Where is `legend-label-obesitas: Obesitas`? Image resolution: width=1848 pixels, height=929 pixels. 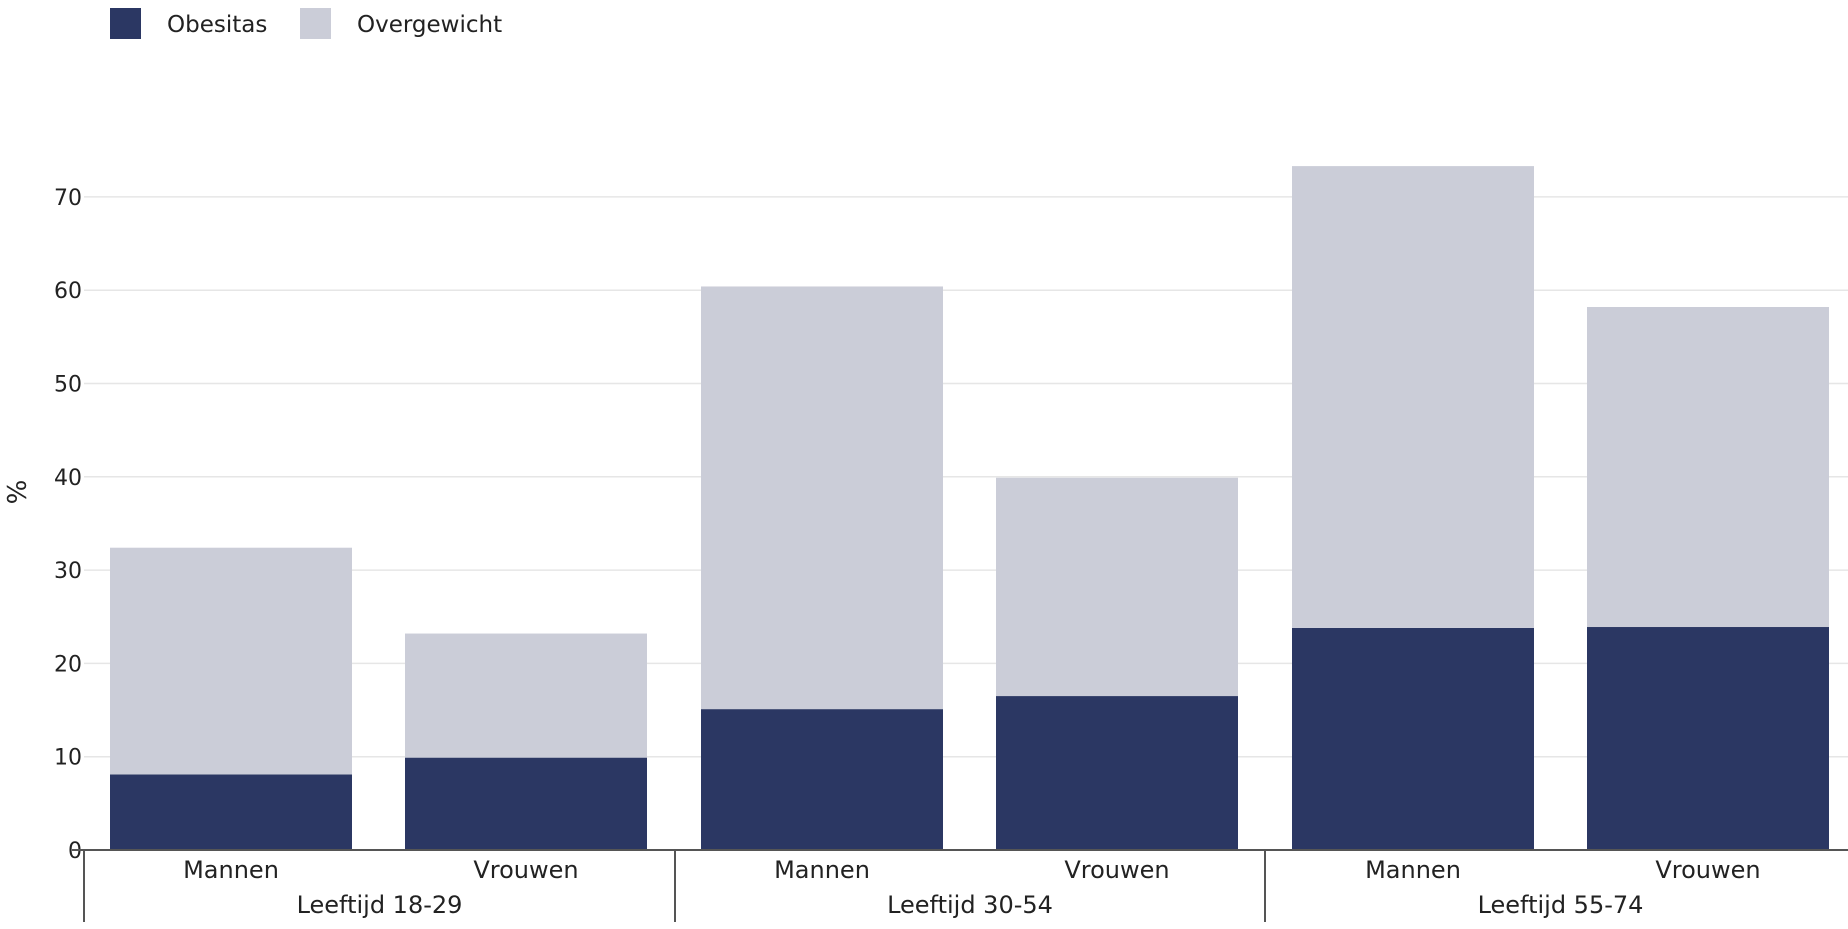 legend-label-obesitas: Obesitas is located at coordinates (217, 25).